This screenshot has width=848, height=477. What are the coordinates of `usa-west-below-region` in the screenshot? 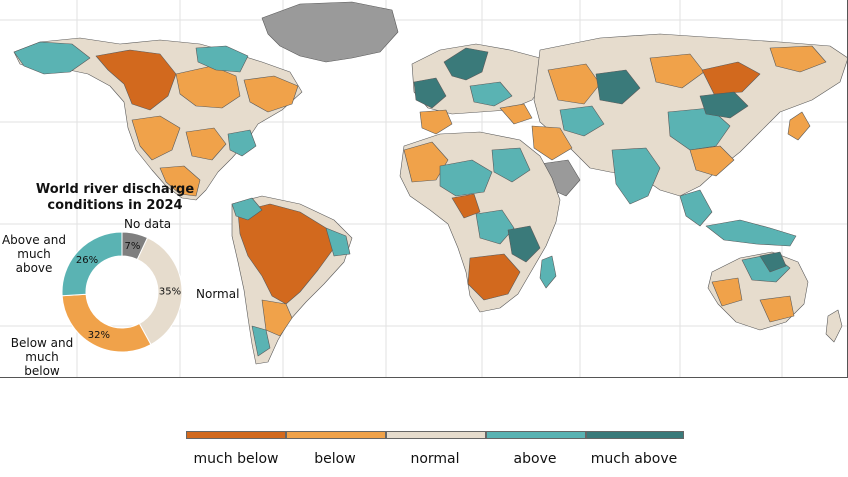 It's located at (156, 138).